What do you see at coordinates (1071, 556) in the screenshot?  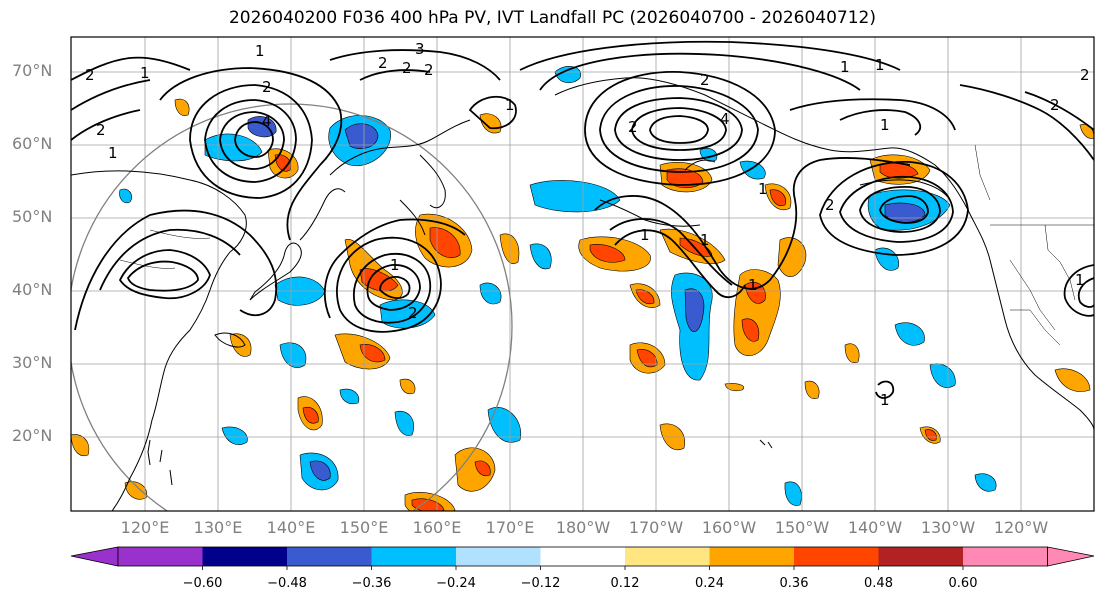 I see `colorbar-extend-max` at bounding box center [1071, 556].